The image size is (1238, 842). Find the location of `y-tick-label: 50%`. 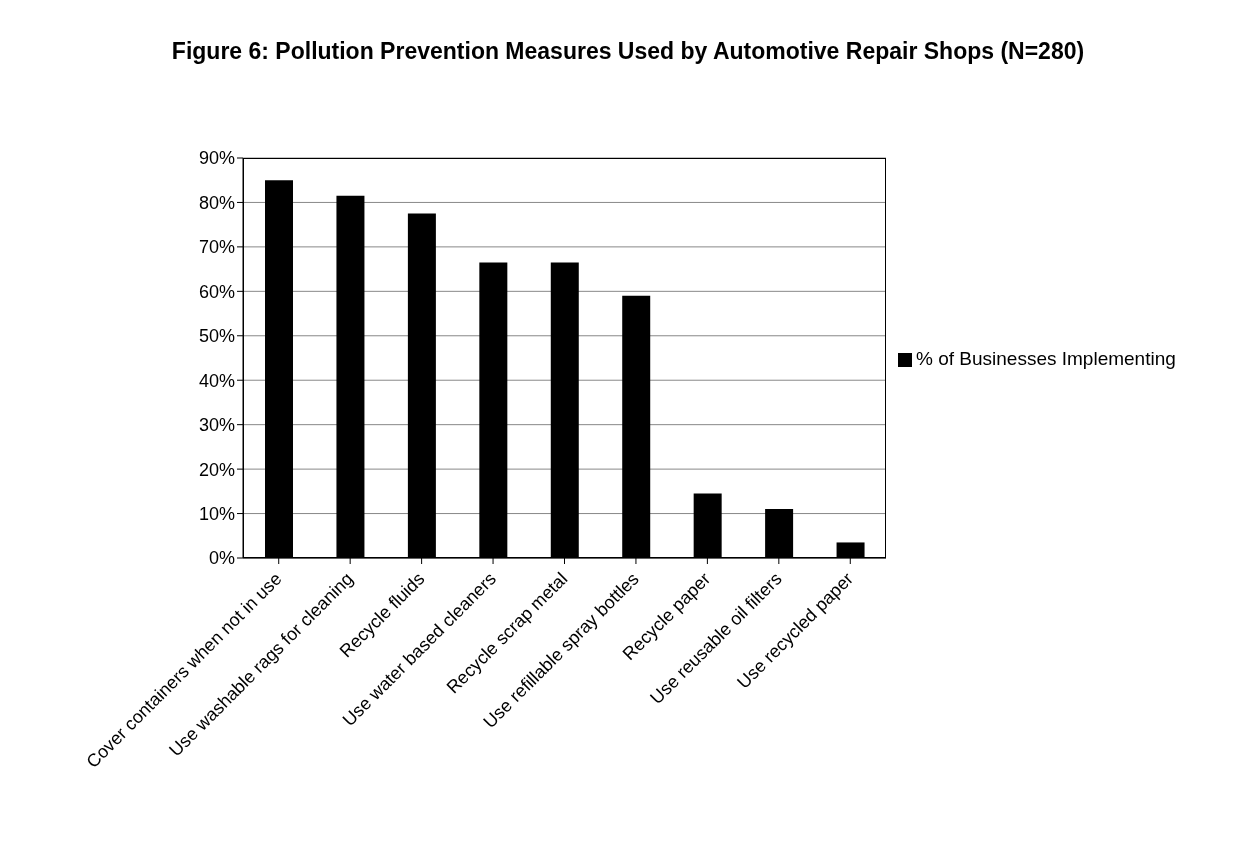

y-tick-label: 50% is located at coordinates (216, 336).